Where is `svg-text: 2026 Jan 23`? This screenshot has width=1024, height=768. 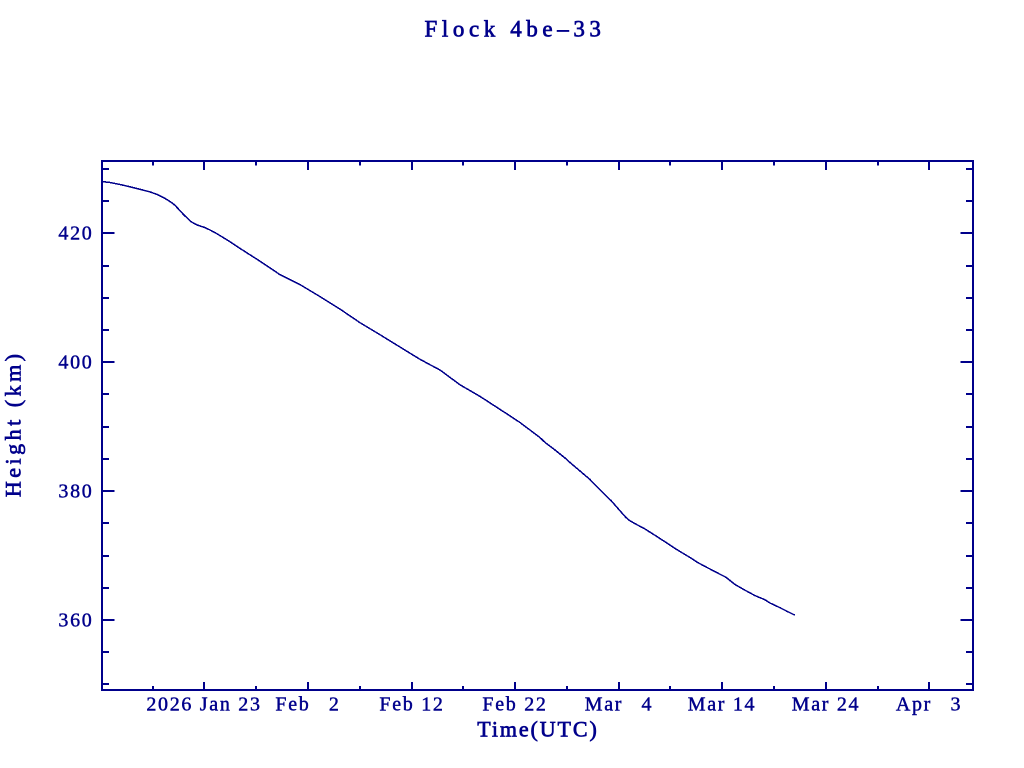 svg-text: 2026 Jan 23 is located at coordinates (203, 704).